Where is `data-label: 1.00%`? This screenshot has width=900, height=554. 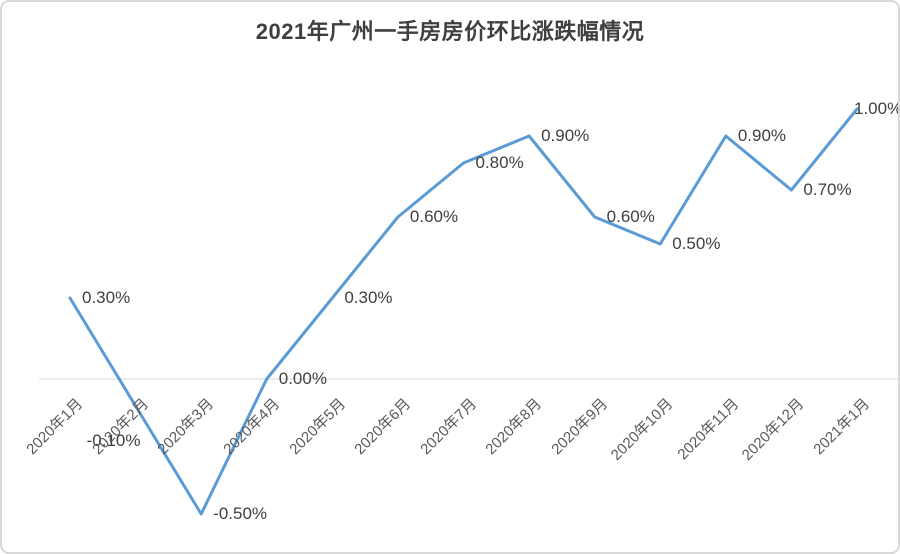 data-label: 1.00% is located at coordinates (876, 108).